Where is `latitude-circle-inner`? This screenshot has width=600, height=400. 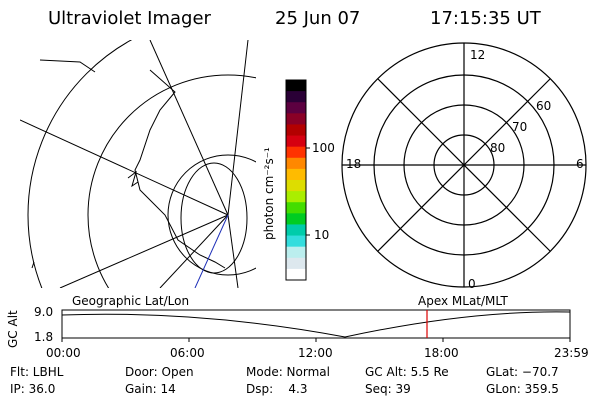 latitude-circle-inner is located at coordinates (211, 215).